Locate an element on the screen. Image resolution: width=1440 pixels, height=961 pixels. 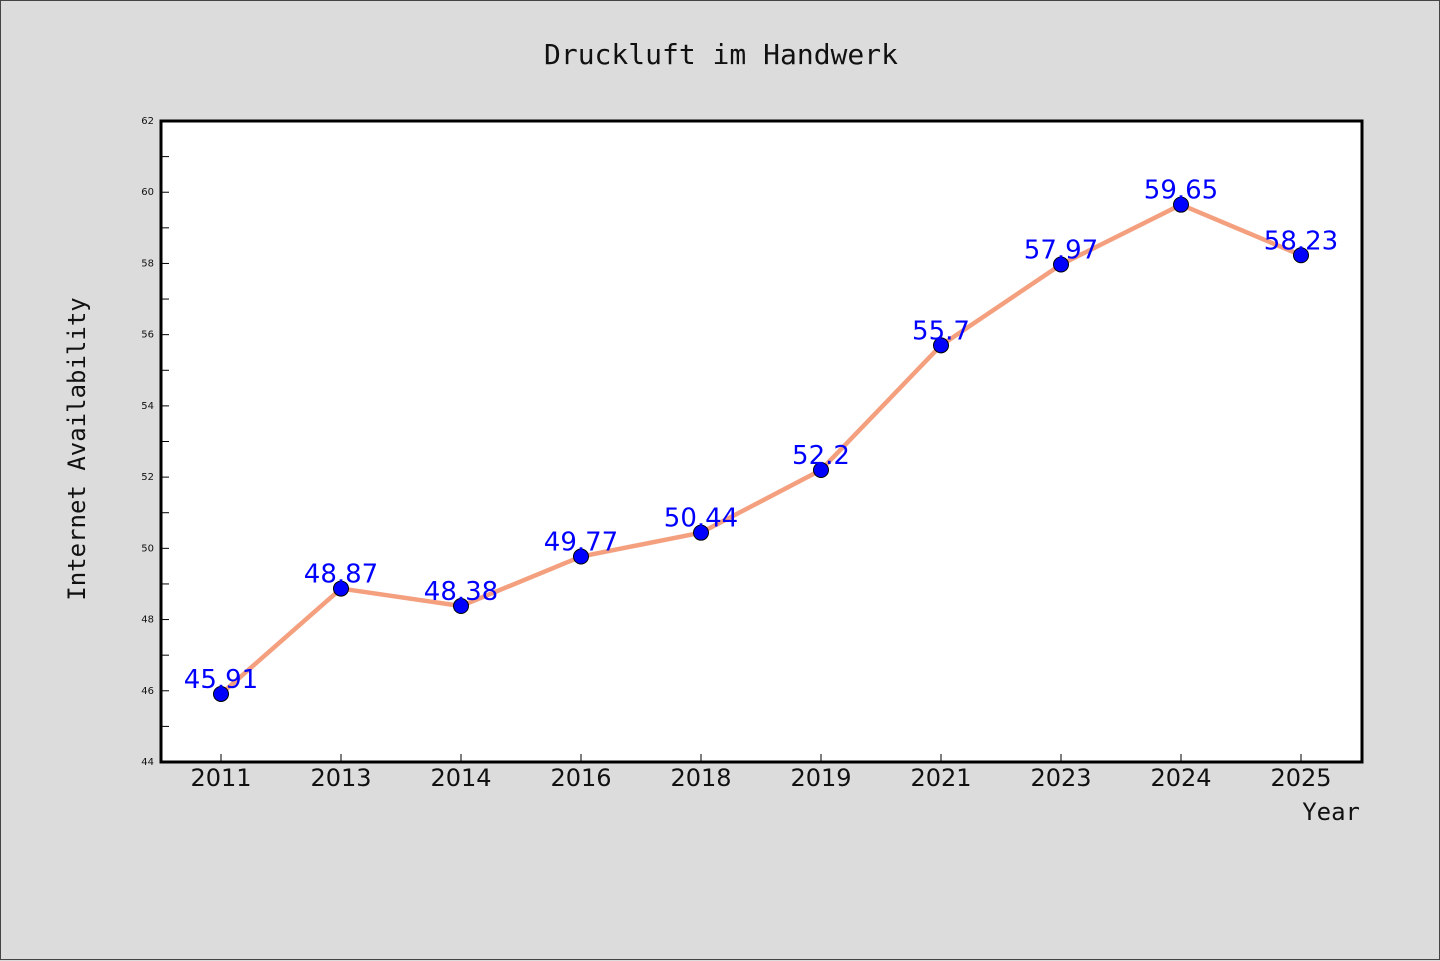
x-tick-label: 2018 is located at coordinates (700, 778).